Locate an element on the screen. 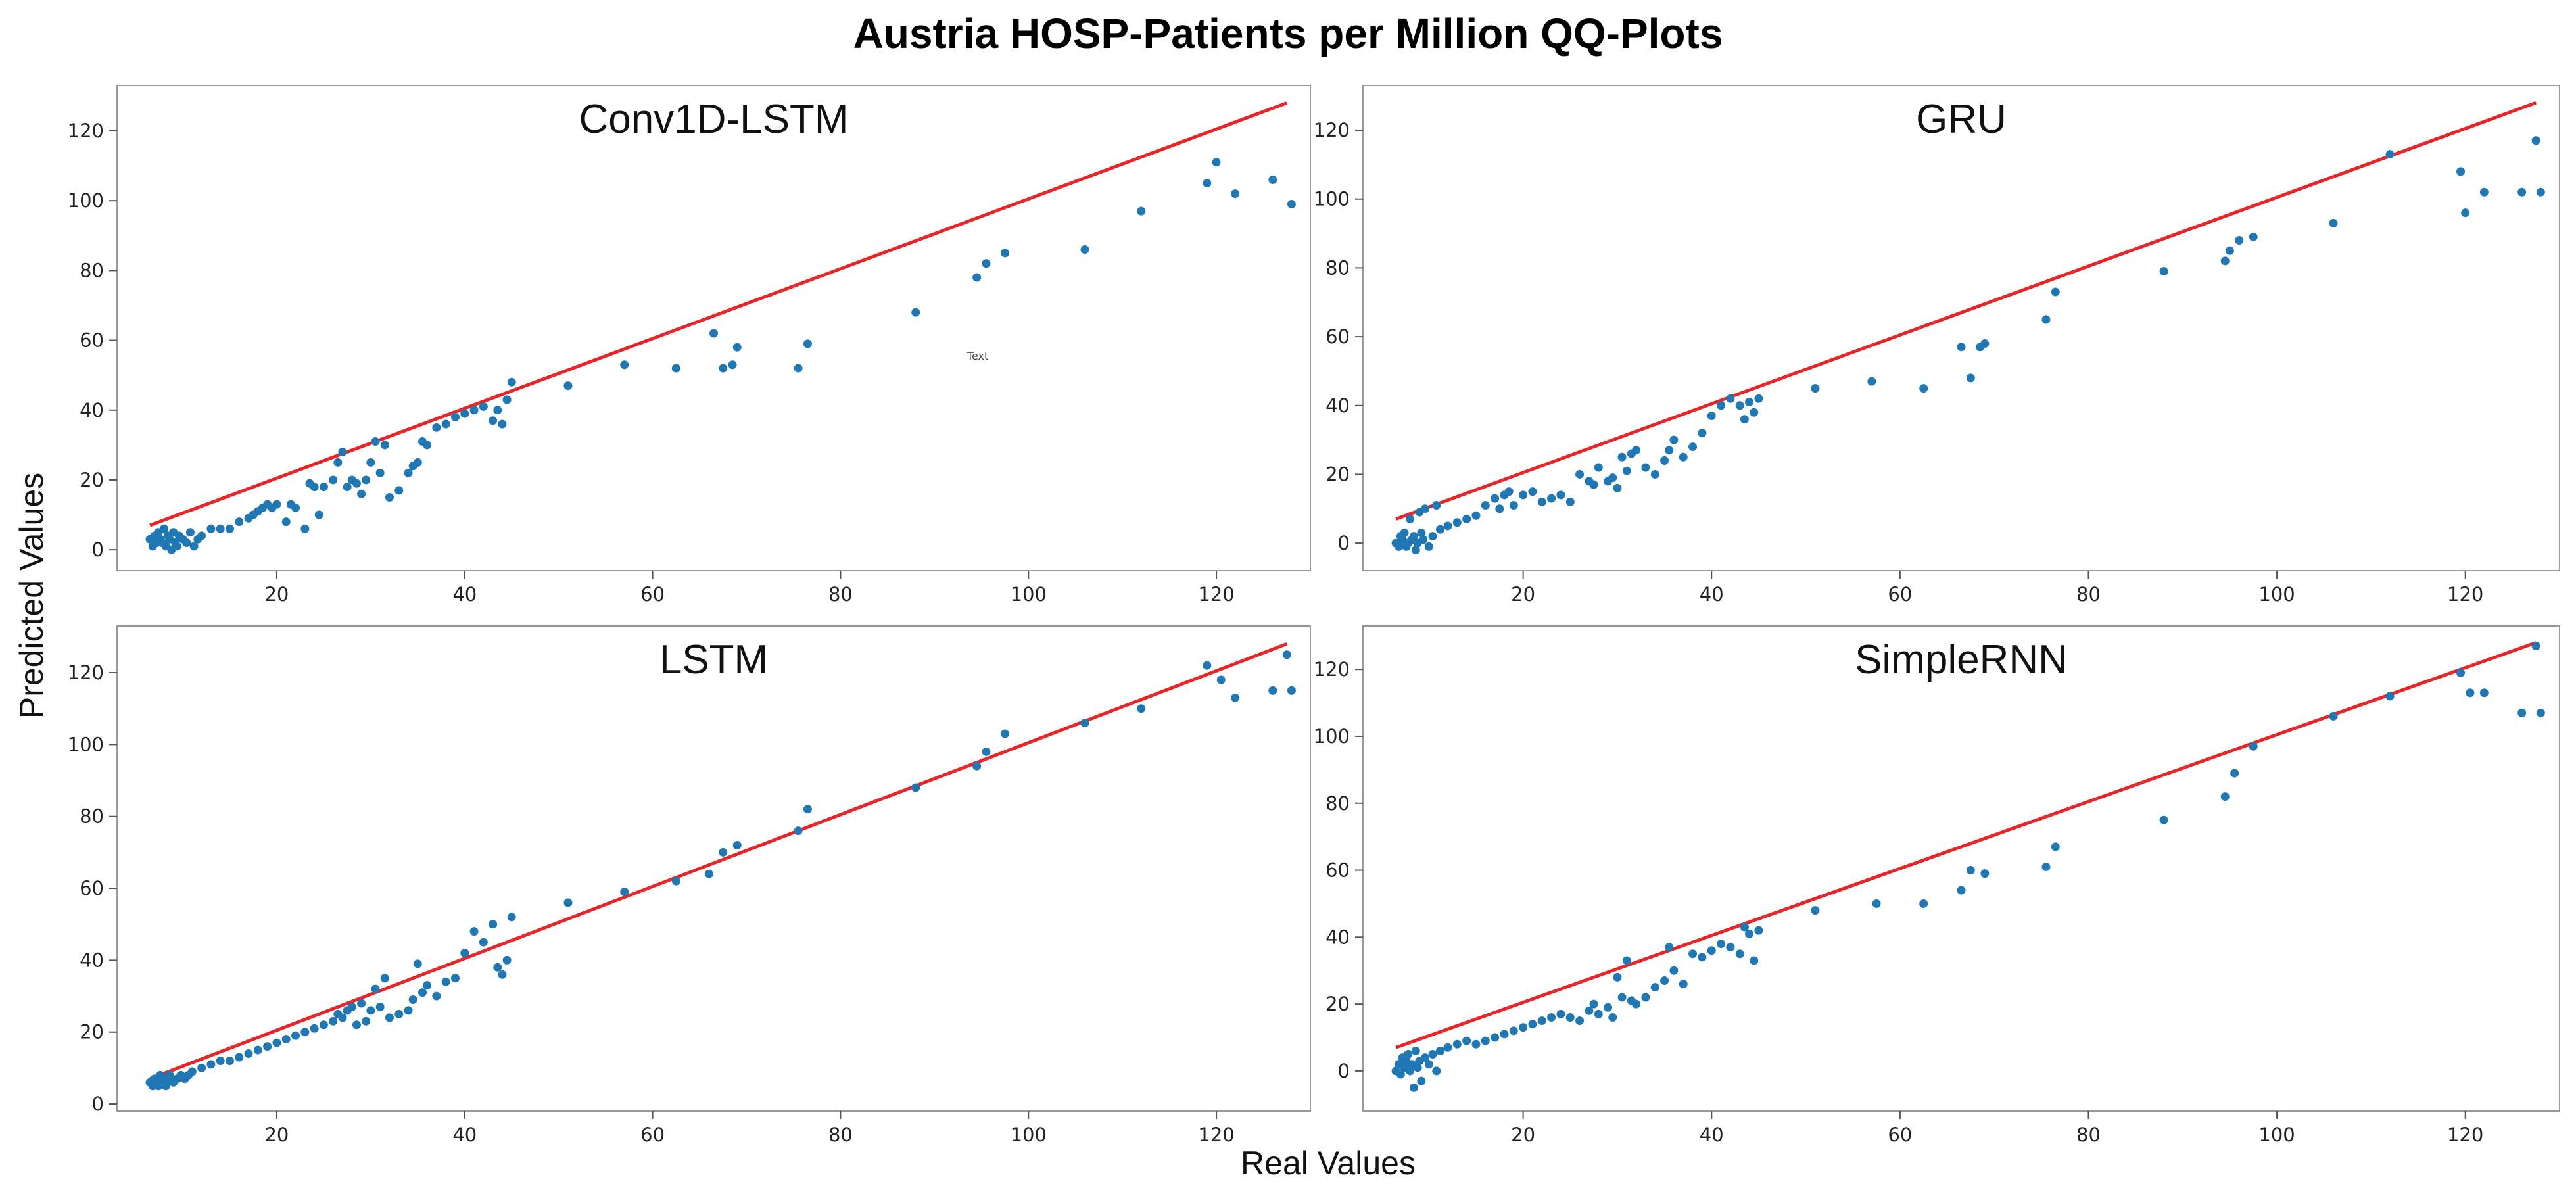  x-tick-label: 20 is located at coordinates (276, 594).